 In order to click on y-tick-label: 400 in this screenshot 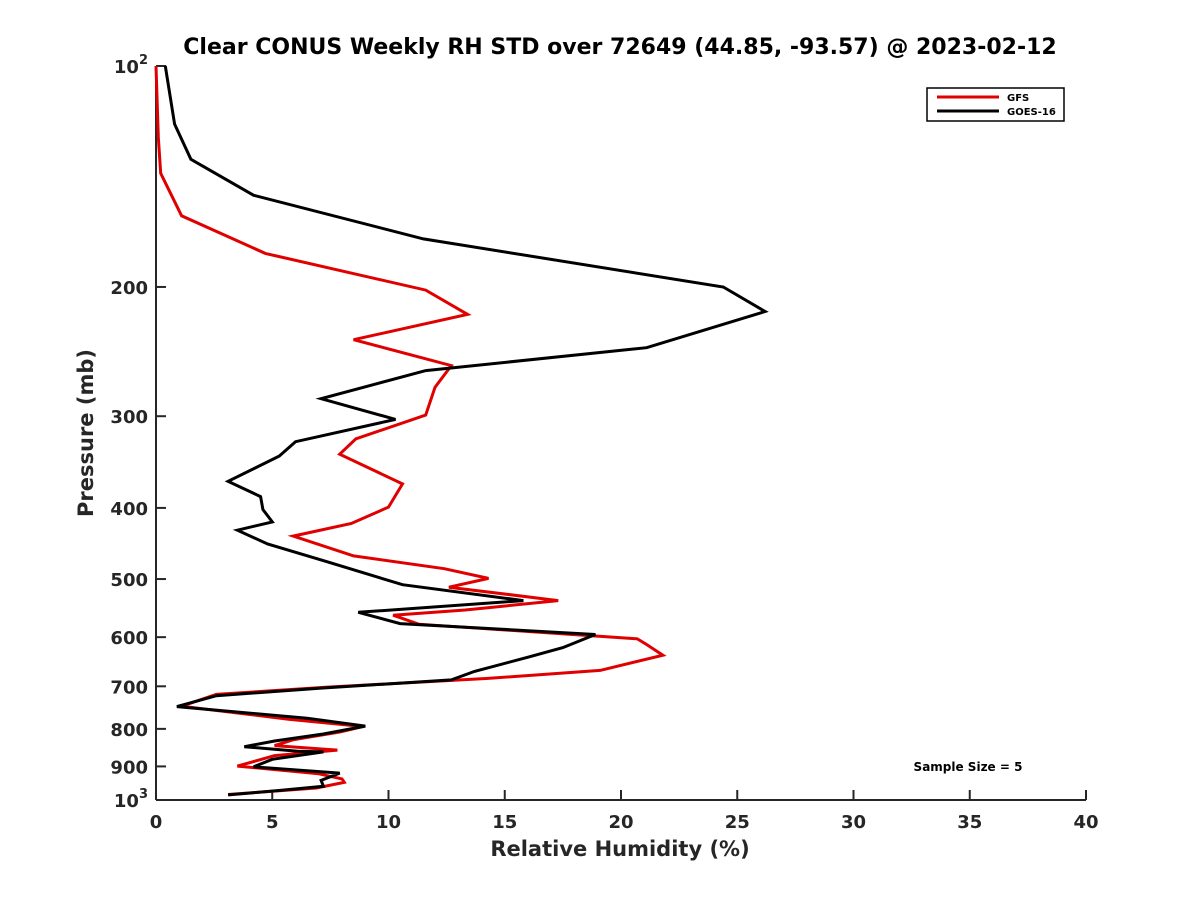, I will do `click(129, 509)`.